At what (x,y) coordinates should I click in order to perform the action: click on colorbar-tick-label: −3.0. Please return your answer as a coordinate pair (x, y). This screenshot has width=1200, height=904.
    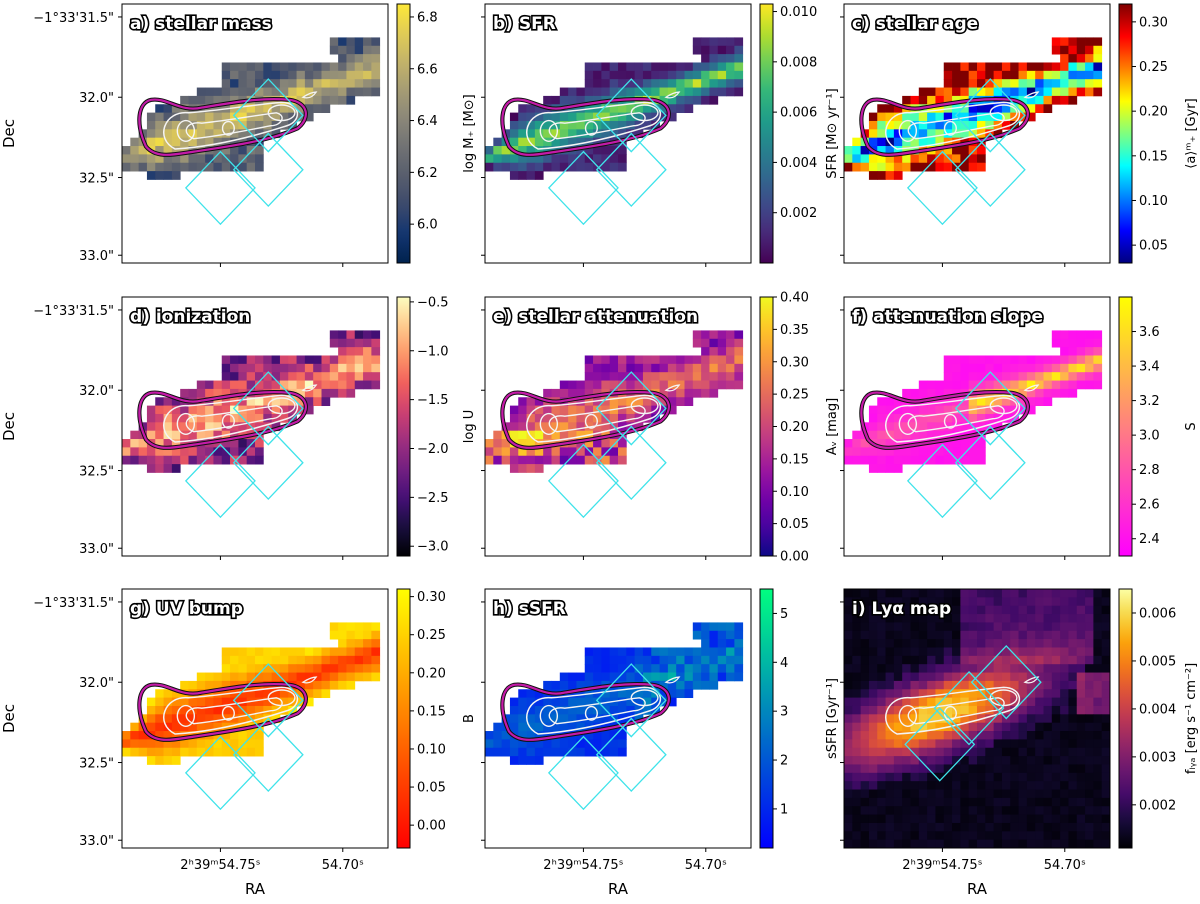
    Looking at the image, I should click on (433, 547).